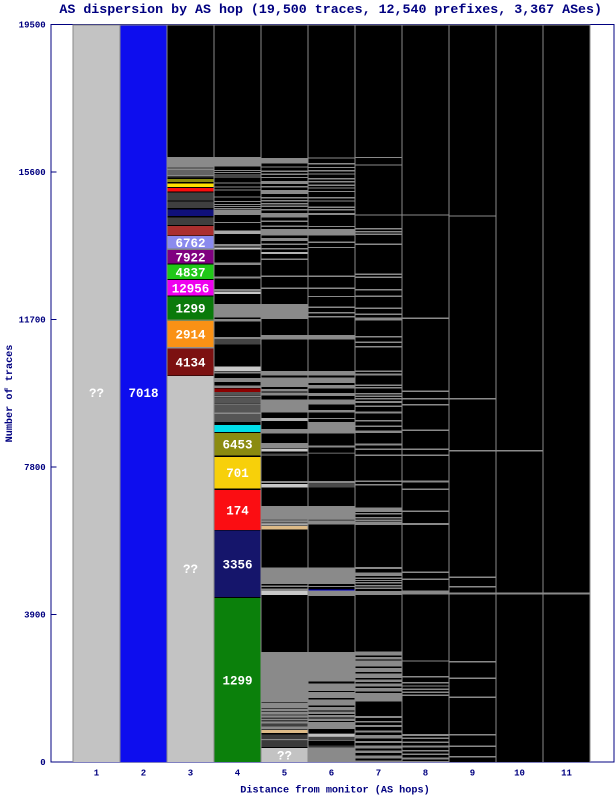 The height and width of the screenshot is (800, 616). I want to click on svg-text: 174, so click(237, 512).